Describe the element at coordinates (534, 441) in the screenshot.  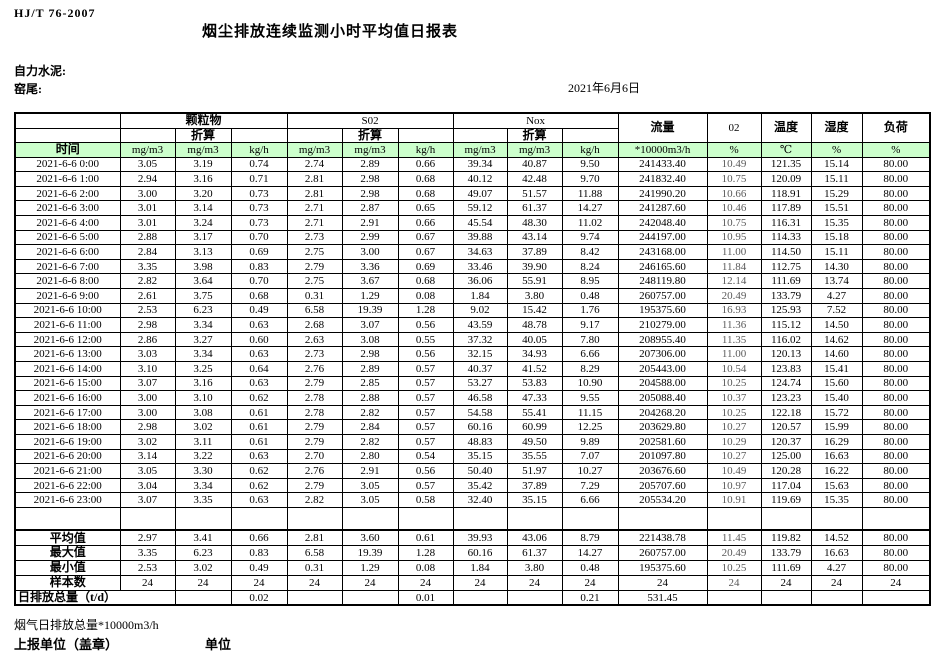
I see `value-cell: 49.50` at that location.